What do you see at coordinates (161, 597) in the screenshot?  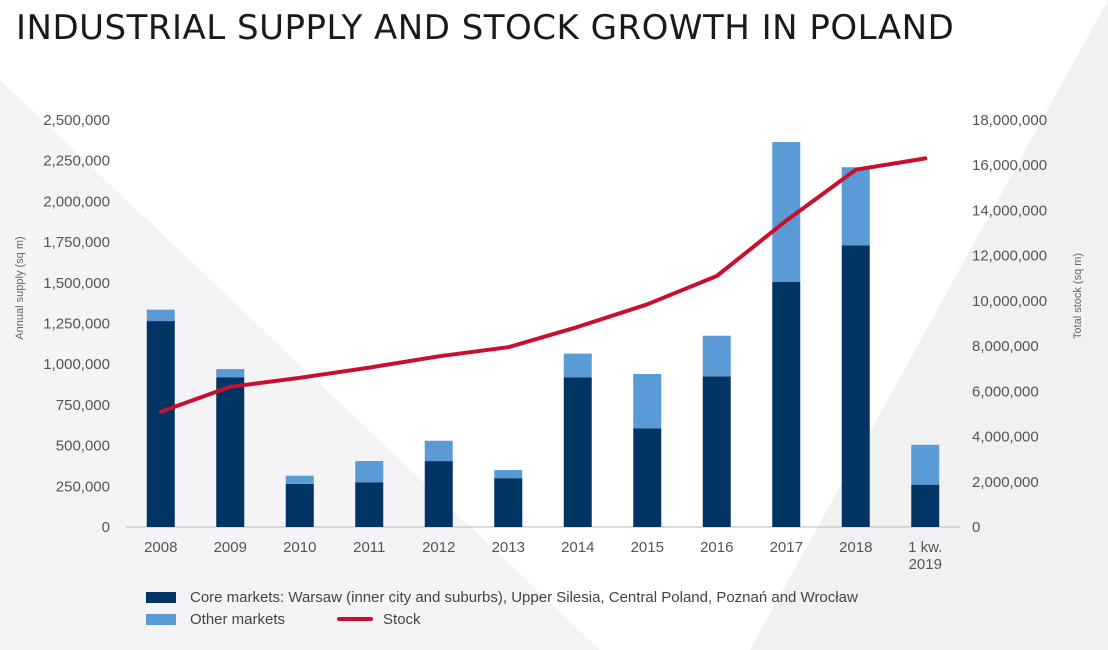 I see `legend-swatch-core` at bounding box center [161, 597].